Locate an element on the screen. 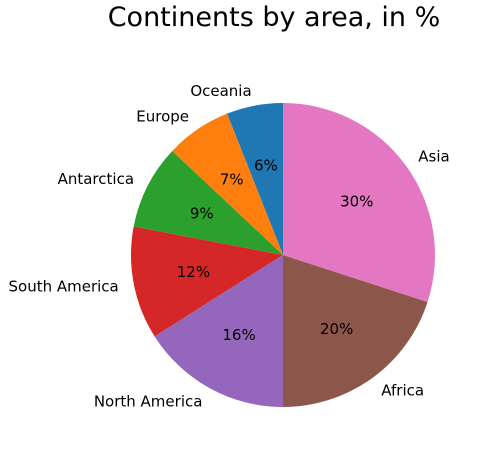 Image resolution: width=480 pixels, height=452 pixels. pct-label-asia: 30% is located at coordinates (356, 201).